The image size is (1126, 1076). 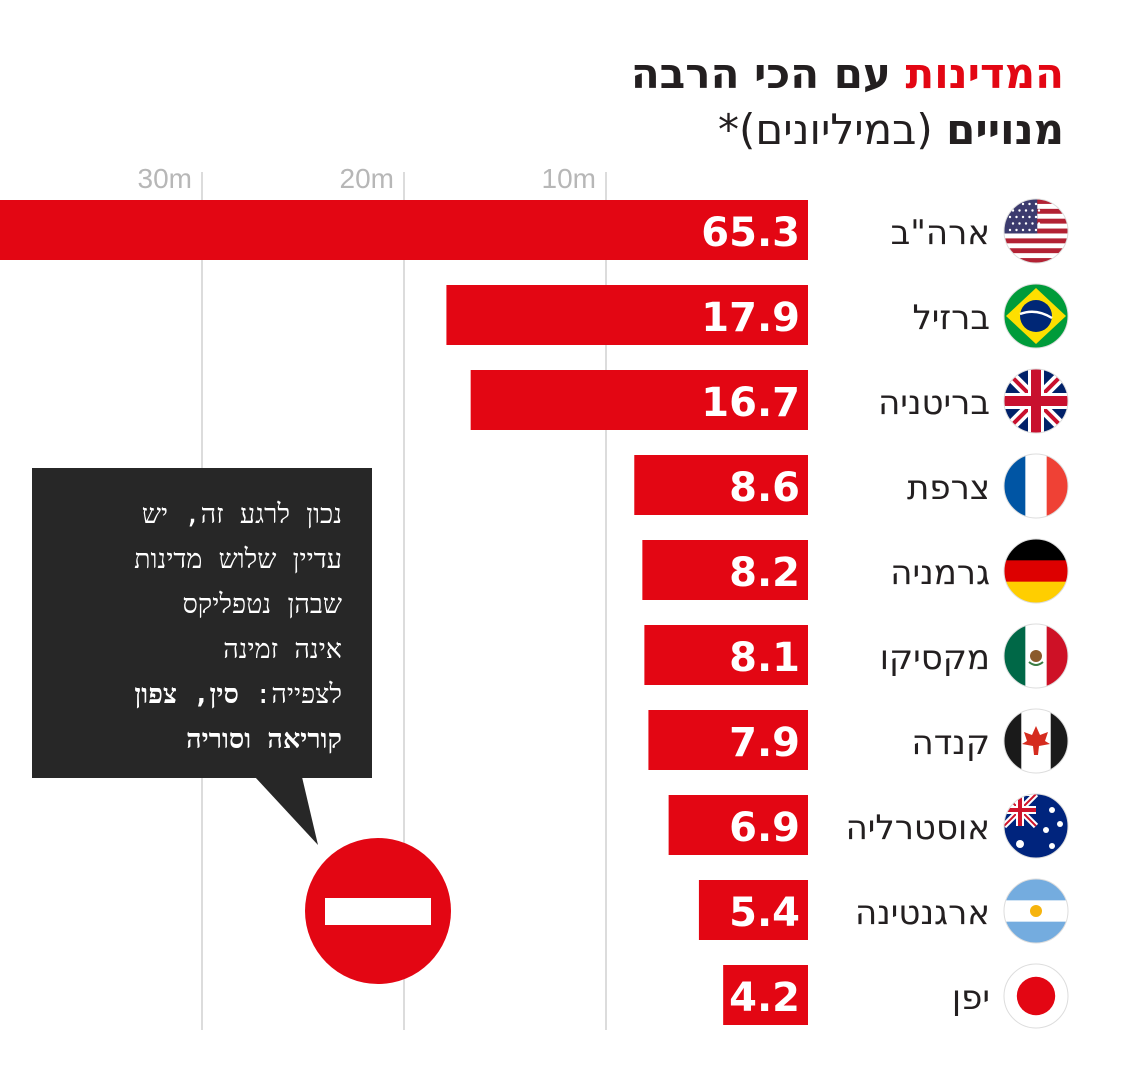 I want to click on bar-value-label: 17.9, so click(x=750, y=318).